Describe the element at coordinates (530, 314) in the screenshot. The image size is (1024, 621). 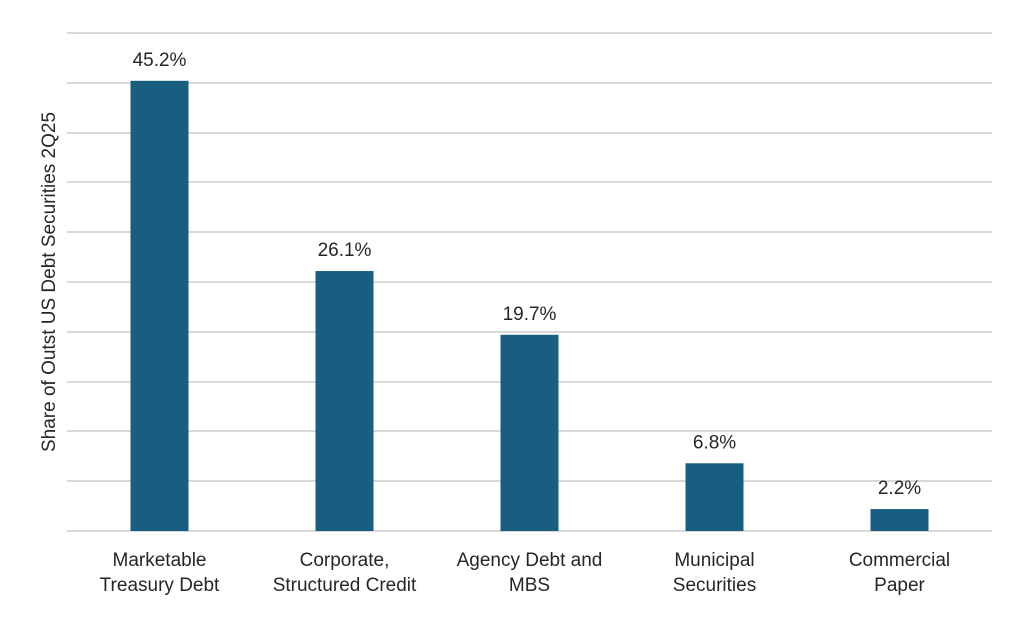
I see `data-label: 19.7%` at that location.